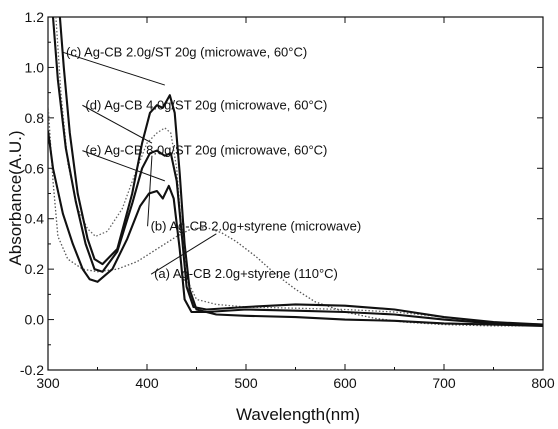  What do you see at coordinates (117, 124) in the screenshot?
I see `leader-line-d` at bounding box center [117, 124].